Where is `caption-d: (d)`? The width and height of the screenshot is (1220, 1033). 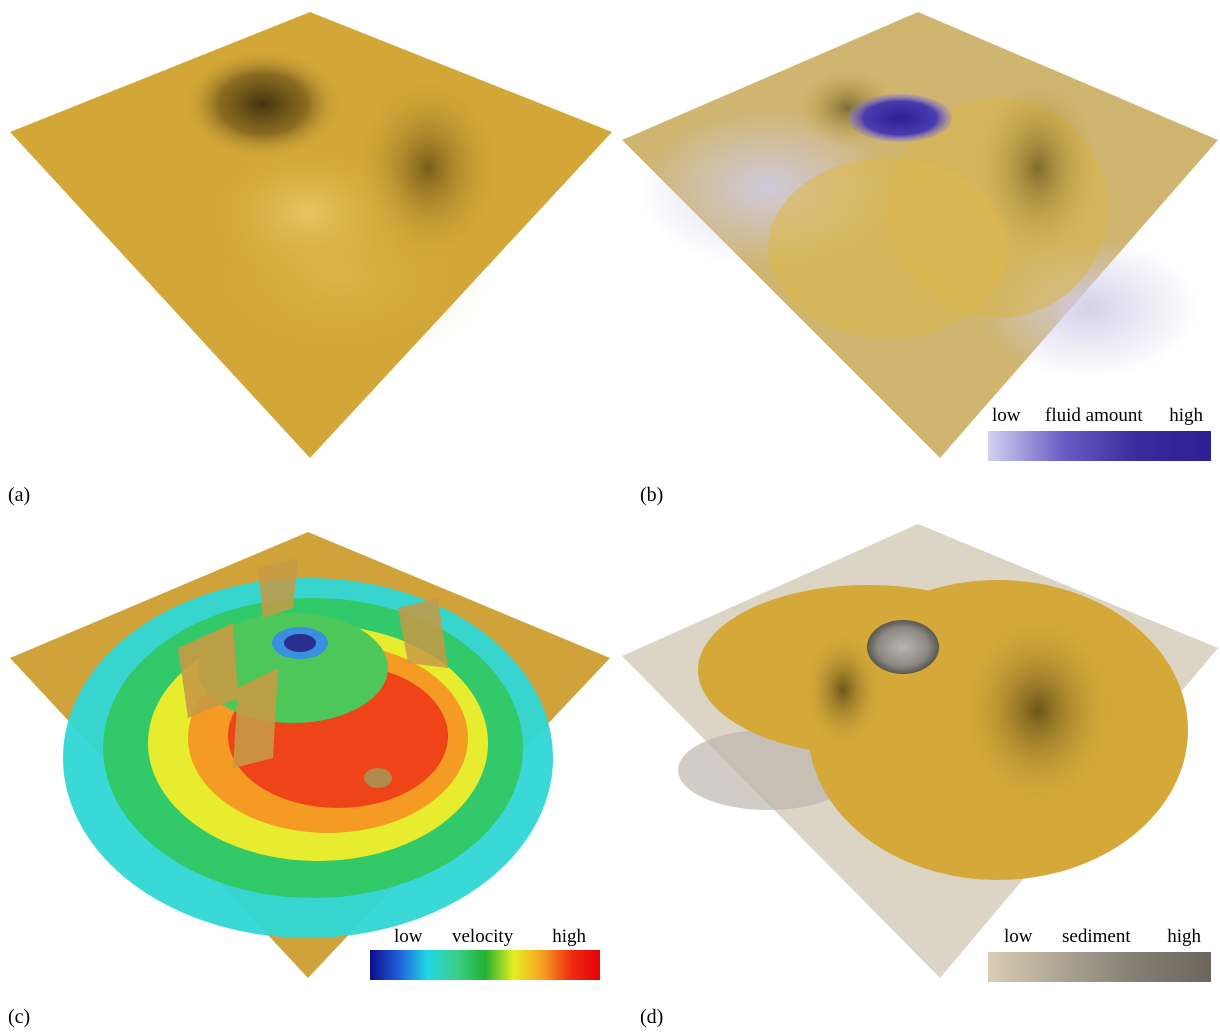
caption-d: (d) is located at coordinates (652, 1017).